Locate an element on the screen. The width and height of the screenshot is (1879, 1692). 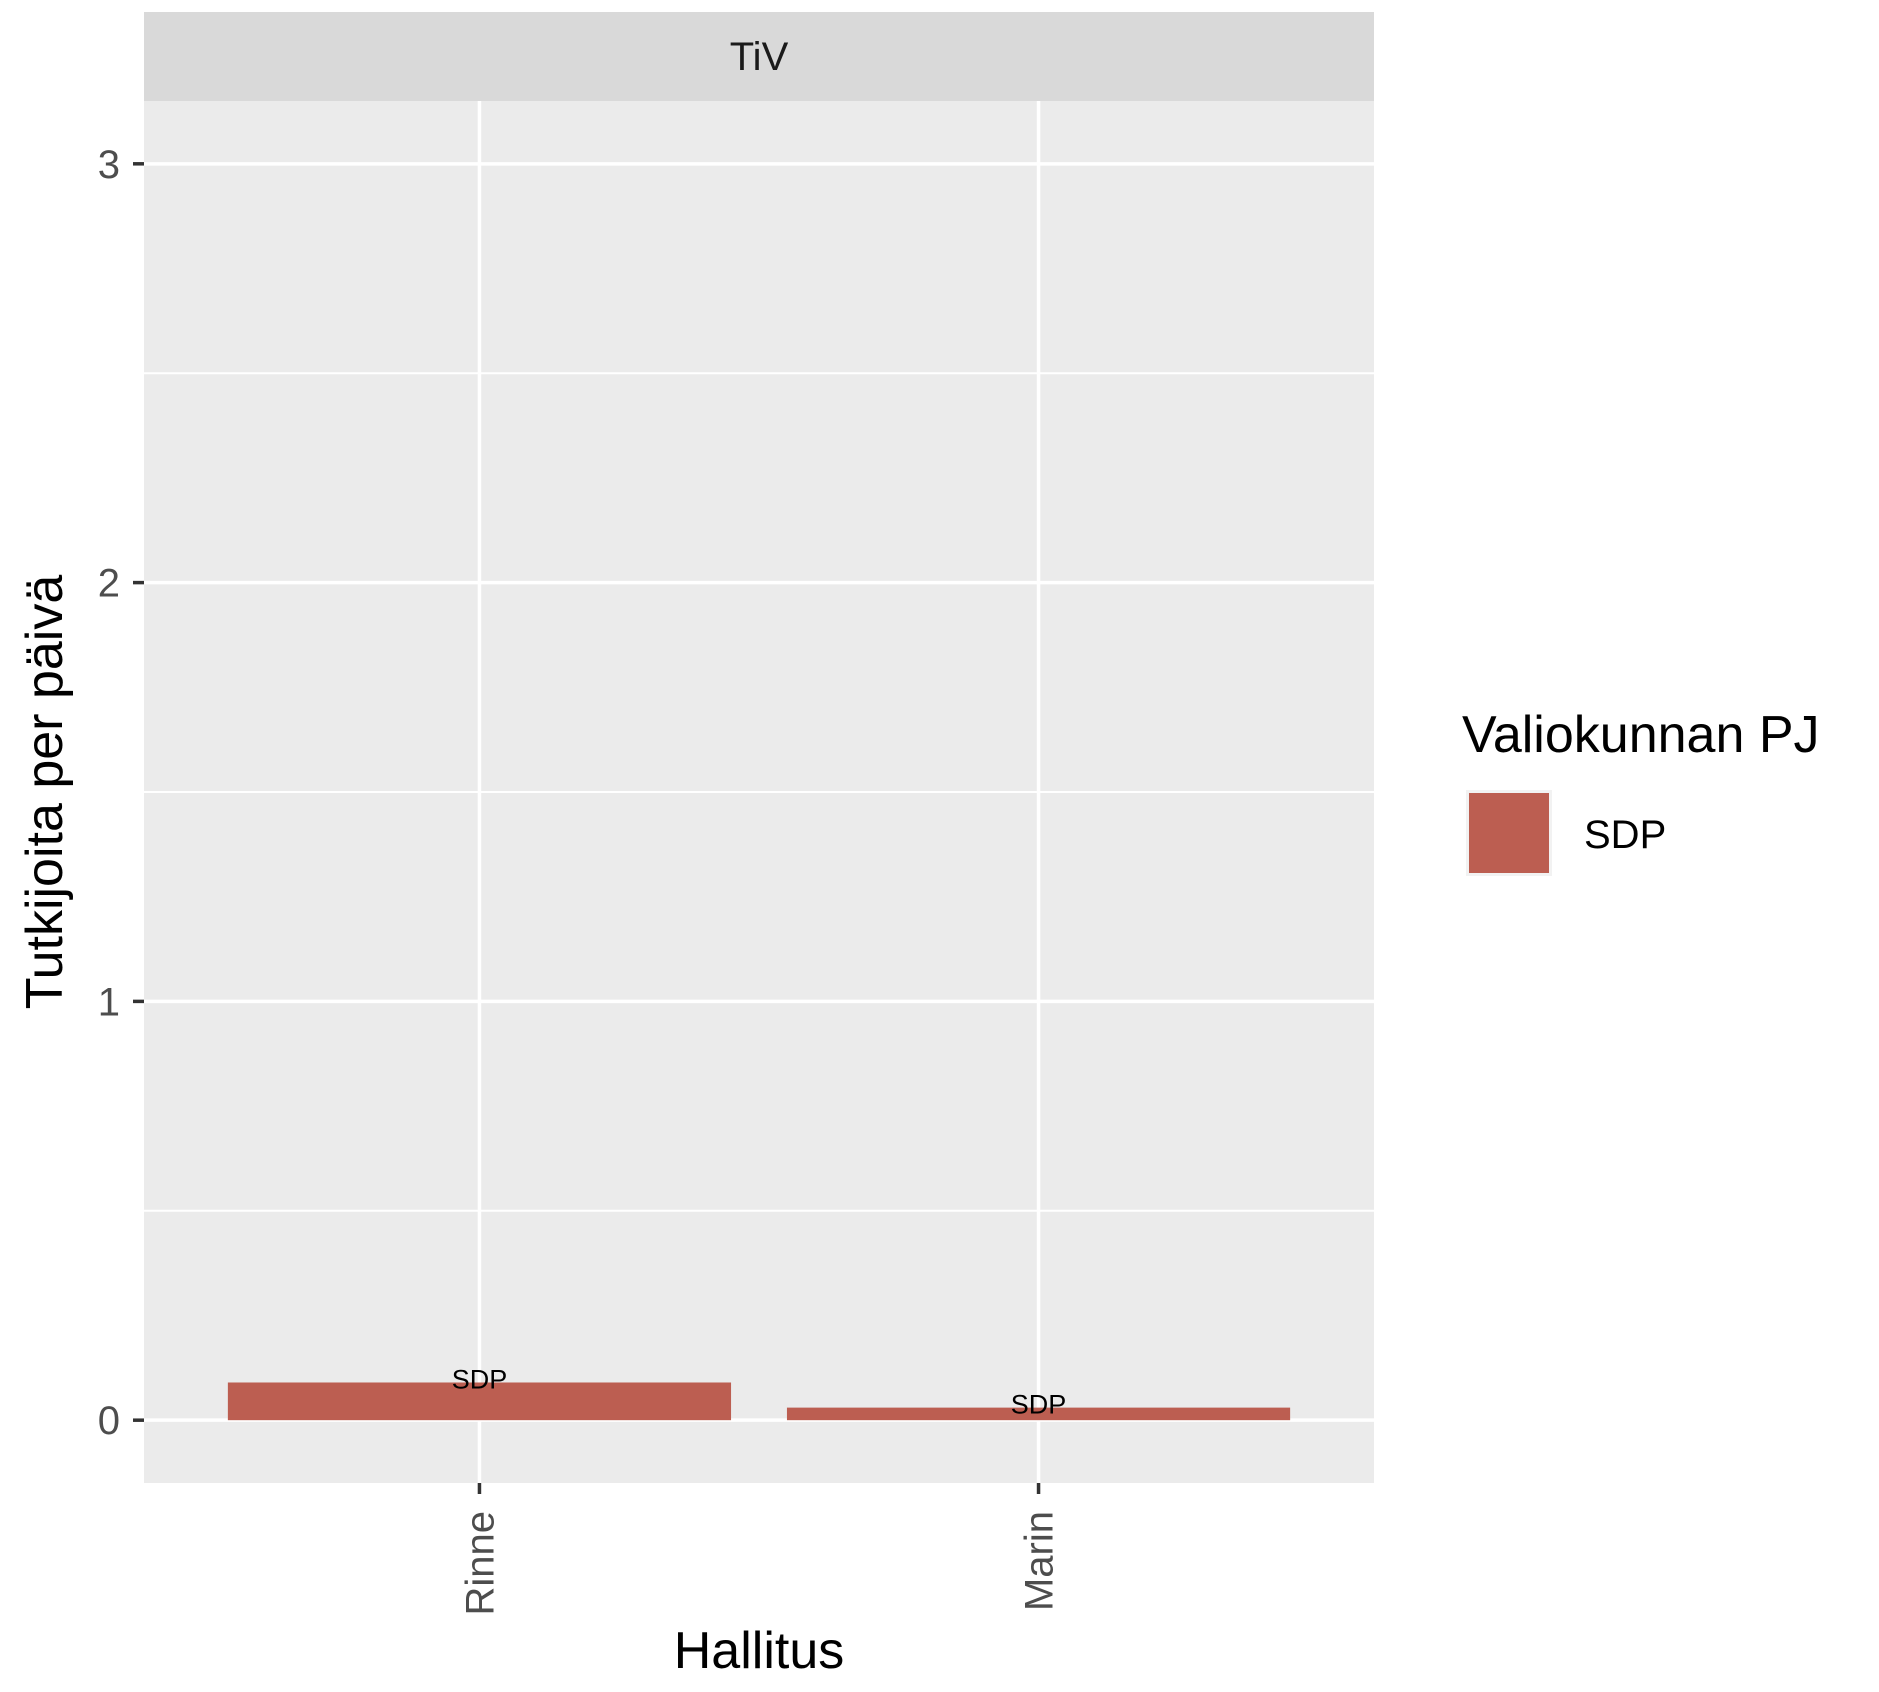
facet-strip is located at coordinates (759, 56).